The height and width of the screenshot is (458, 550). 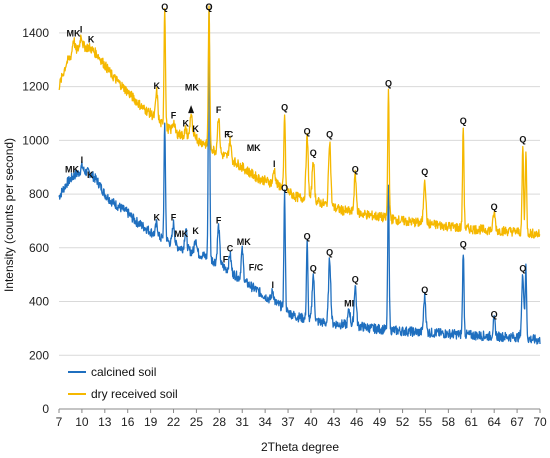 I want to click on x-tick-label-15: 52, so click(x=403, y=422).